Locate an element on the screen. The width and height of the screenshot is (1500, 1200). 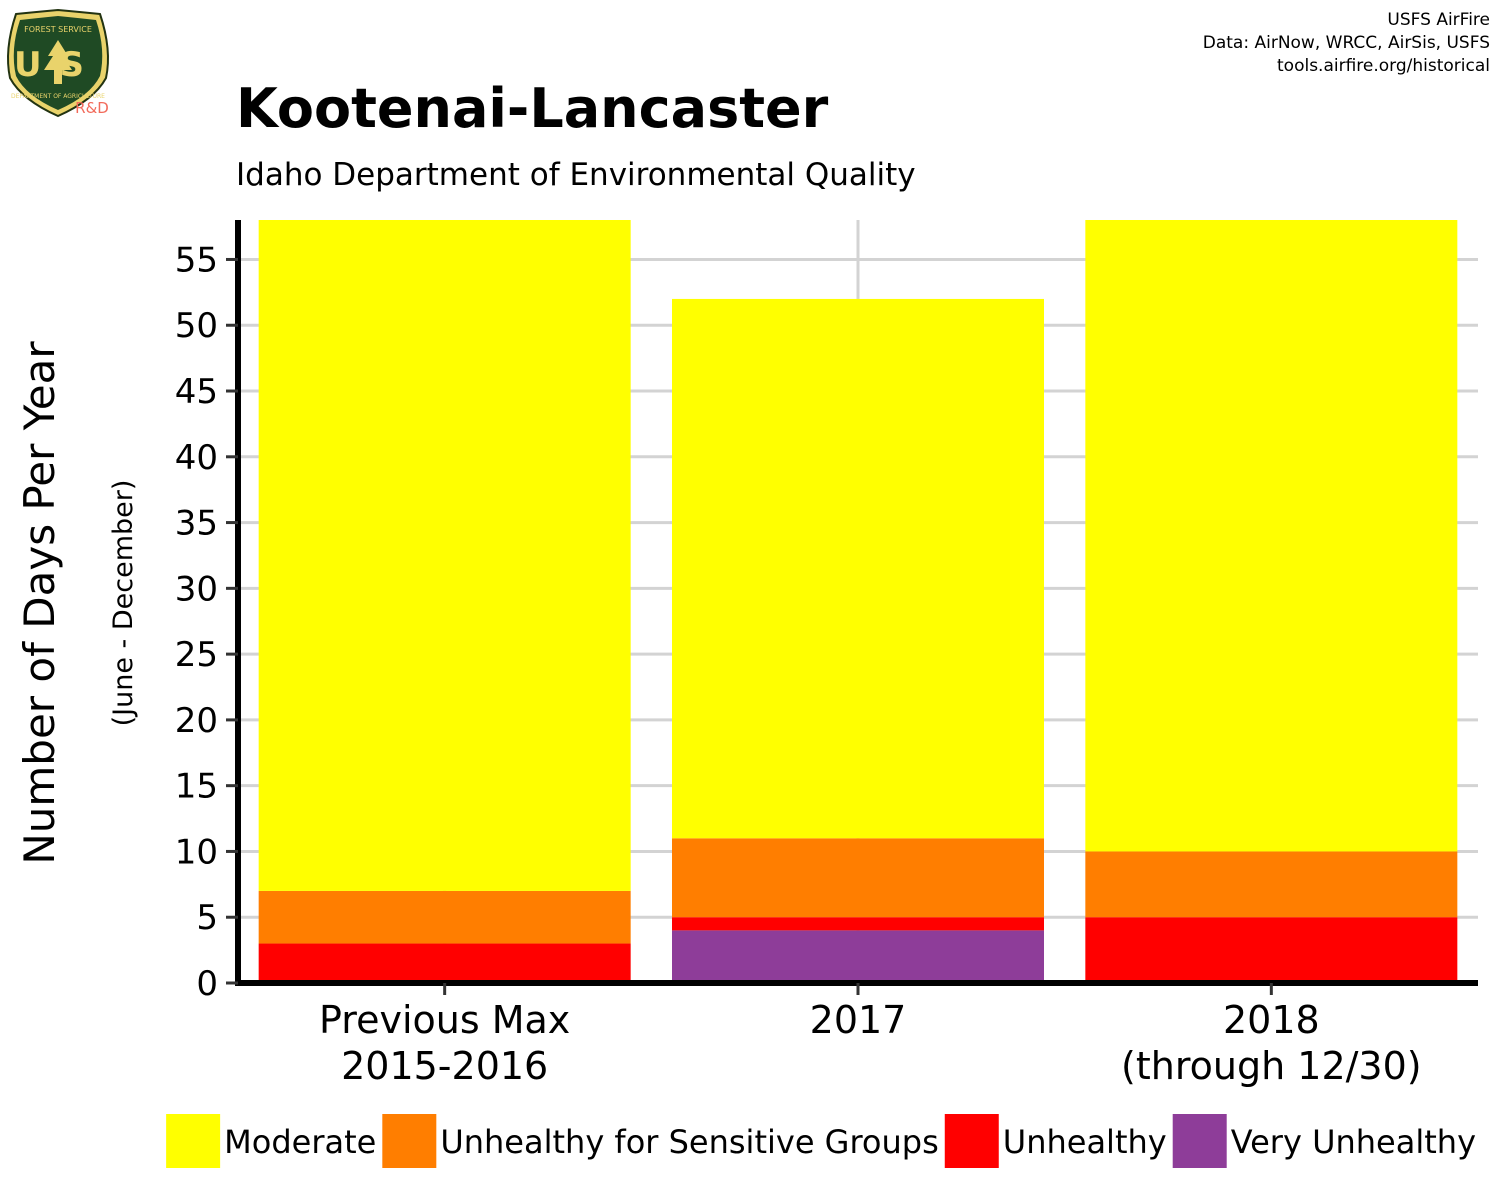
legend-label-moderate: Moderate is located at coordinates (300, 1142).